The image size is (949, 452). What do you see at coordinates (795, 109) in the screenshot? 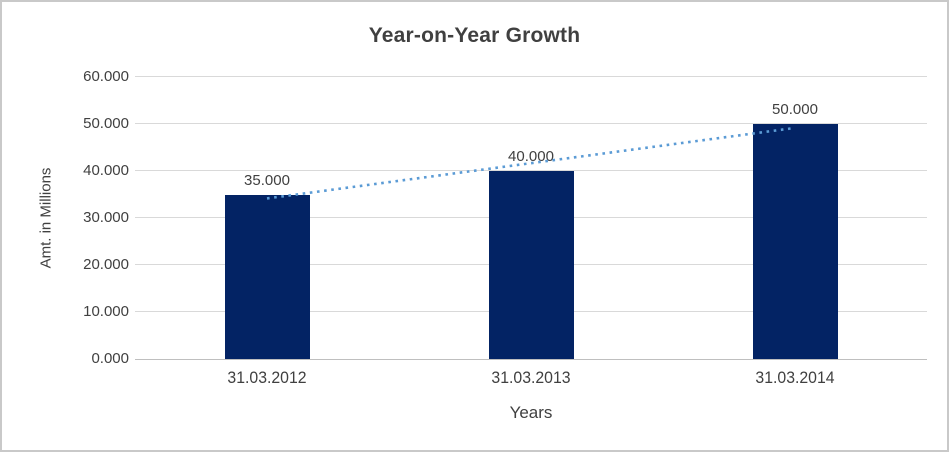
I see `bar-value-label: 50.000` at bounding box center [795, 109].